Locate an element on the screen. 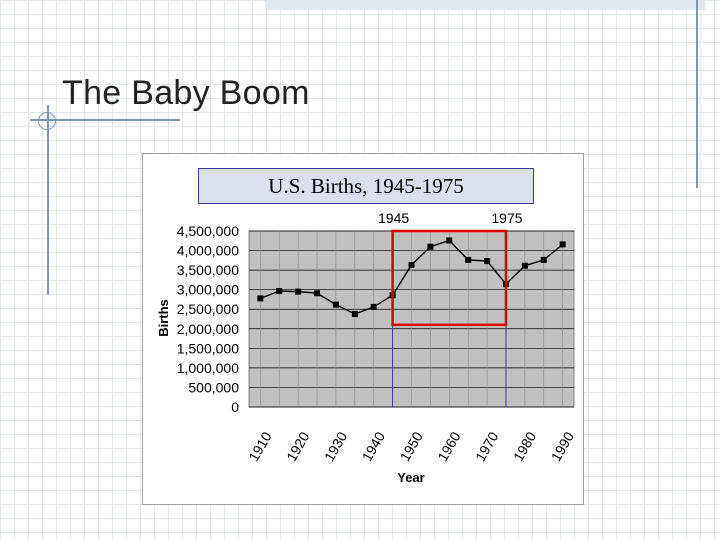  y-tick-label: 4,000,000 is located at coordinates (208, 251).